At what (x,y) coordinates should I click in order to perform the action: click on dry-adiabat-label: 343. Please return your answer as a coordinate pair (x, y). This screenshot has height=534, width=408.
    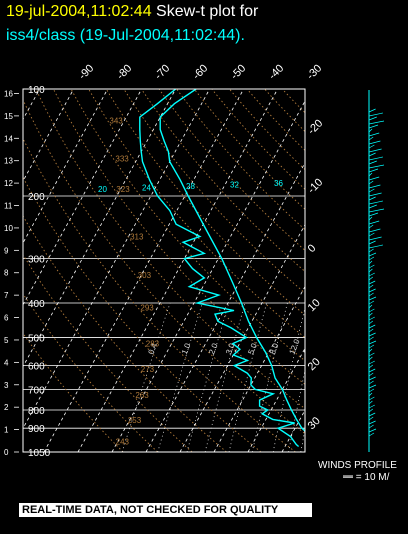
    Looking at the image, I should click on (116, 120).